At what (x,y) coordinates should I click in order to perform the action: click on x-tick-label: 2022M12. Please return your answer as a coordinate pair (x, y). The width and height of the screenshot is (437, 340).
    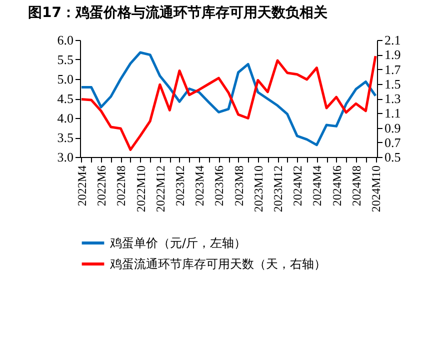
    Looking at the image, I should click on (160, 189).